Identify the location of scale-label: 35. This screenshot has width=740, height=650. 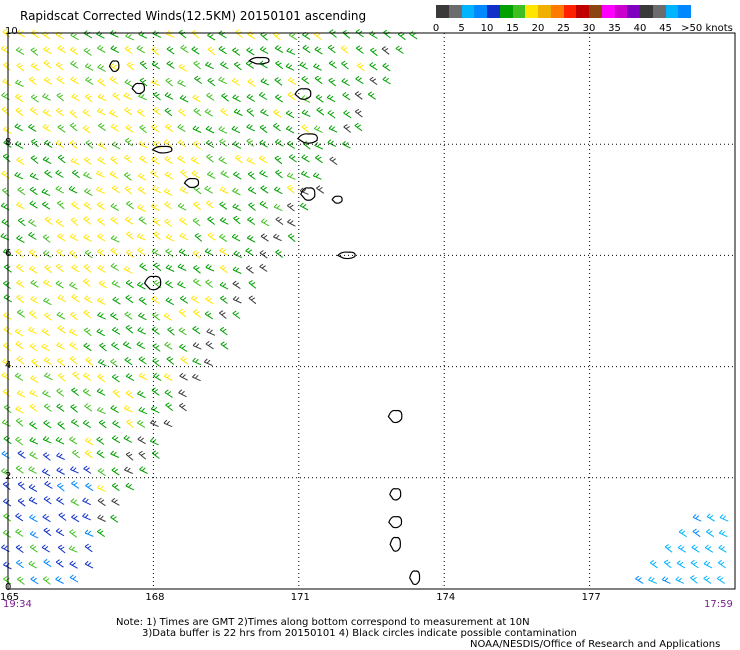
(614, 28).